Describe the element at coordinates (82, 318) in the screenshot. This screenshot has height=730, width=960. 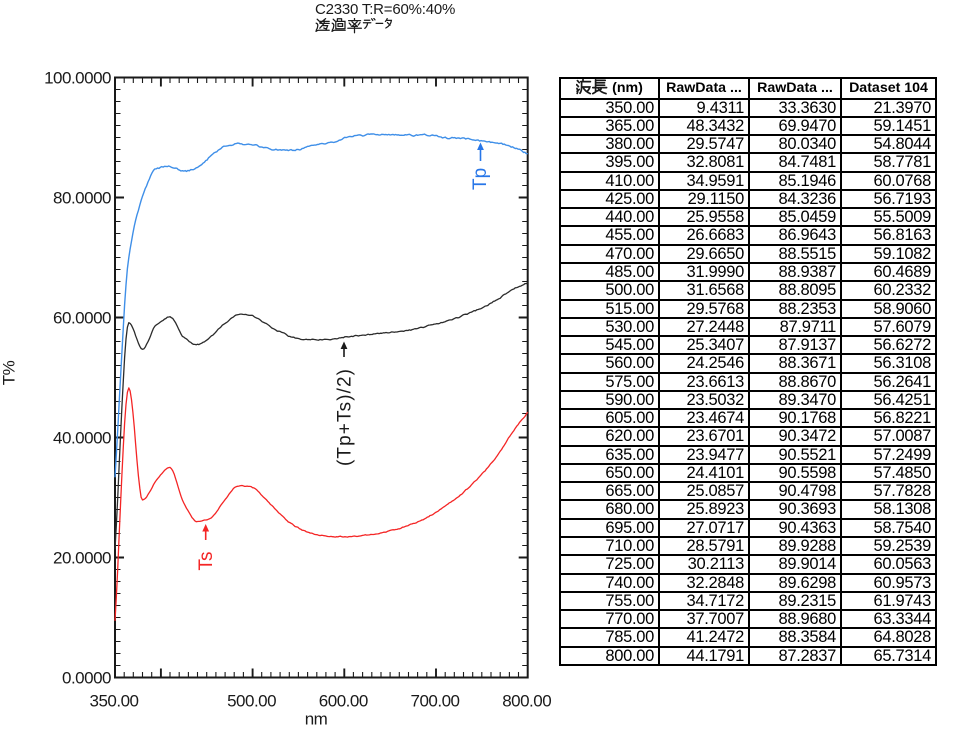
I see `svg-text: 60.0000` at that location.